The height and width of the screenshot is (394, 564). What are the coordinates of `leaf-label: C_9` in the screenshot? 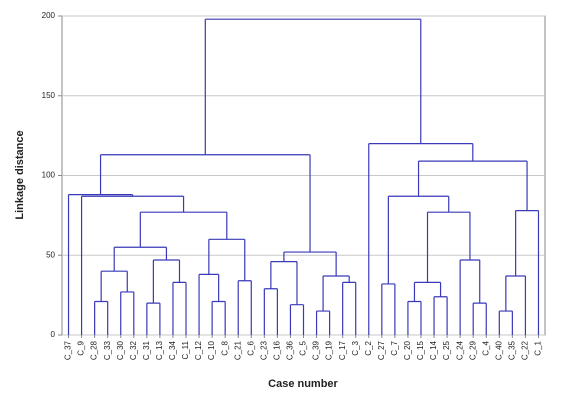 It's located at (81, 347).